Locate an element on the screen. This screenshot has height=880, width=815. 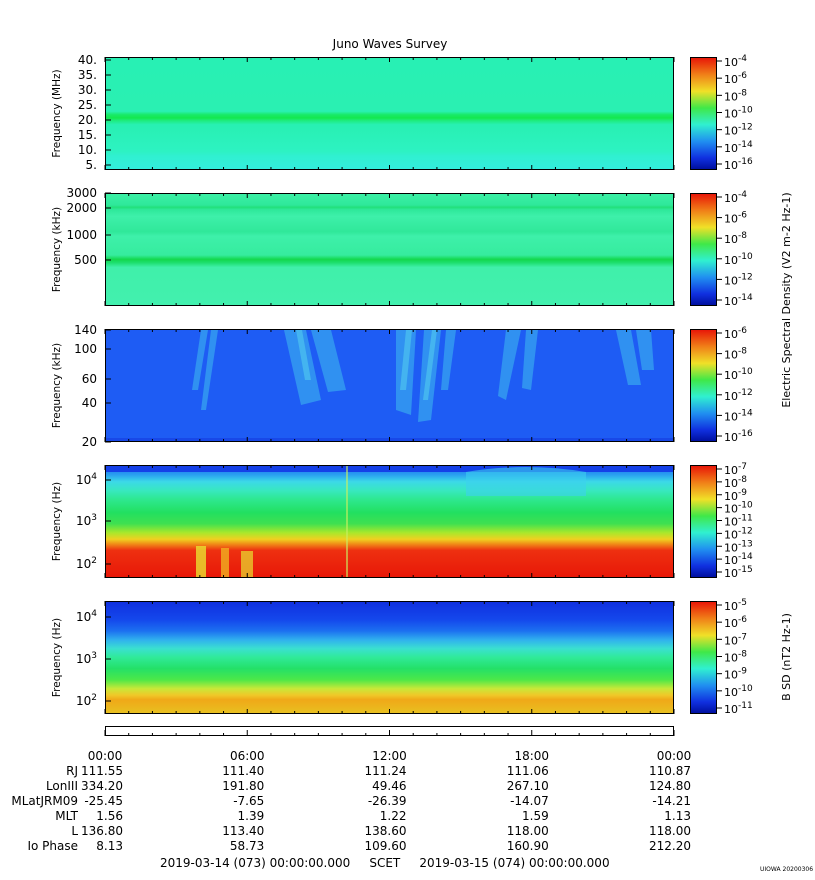
spectrogram-panel-hz-b is located at coordinates (389, 657).